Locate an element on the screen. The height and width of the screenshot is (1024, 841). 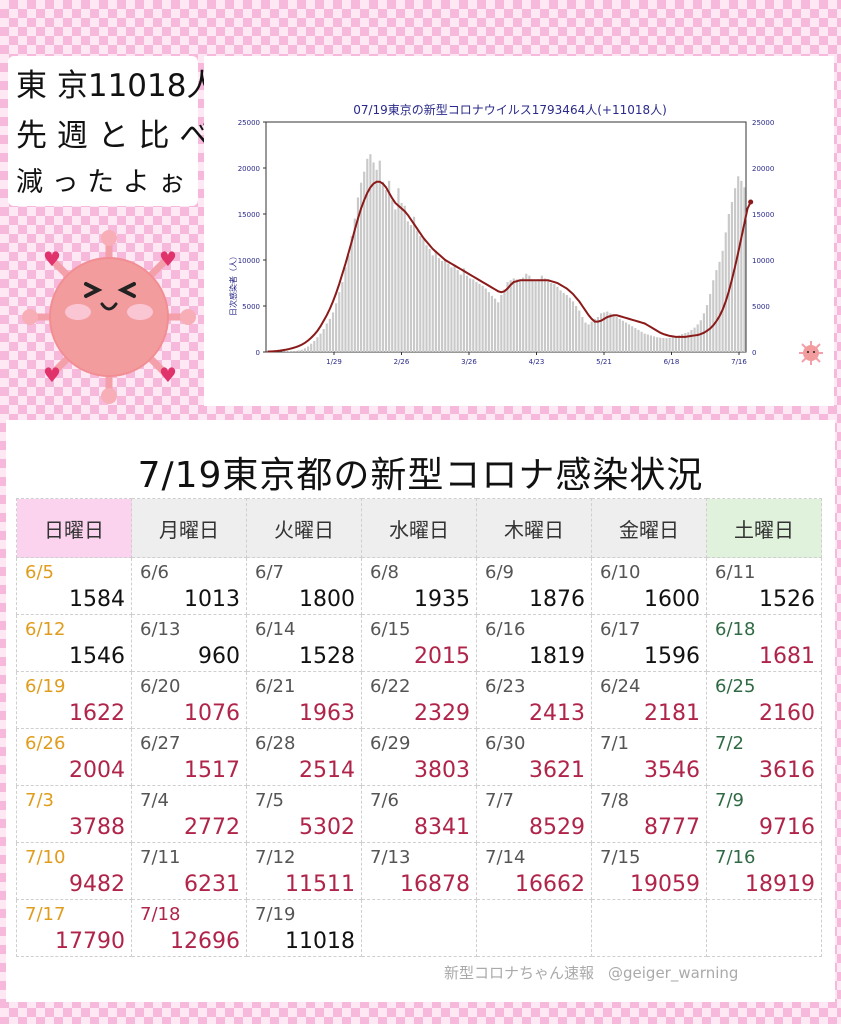
table-title: 7/19東京都の新型コロナ感染状況 is located at coordinates (420, 475).